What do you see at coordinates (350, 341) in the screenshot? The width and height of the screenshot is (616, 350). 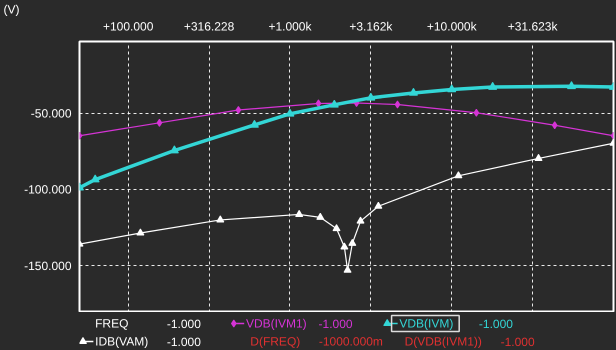 I see `text: -1000.000m` at bounding box center [350, 341].